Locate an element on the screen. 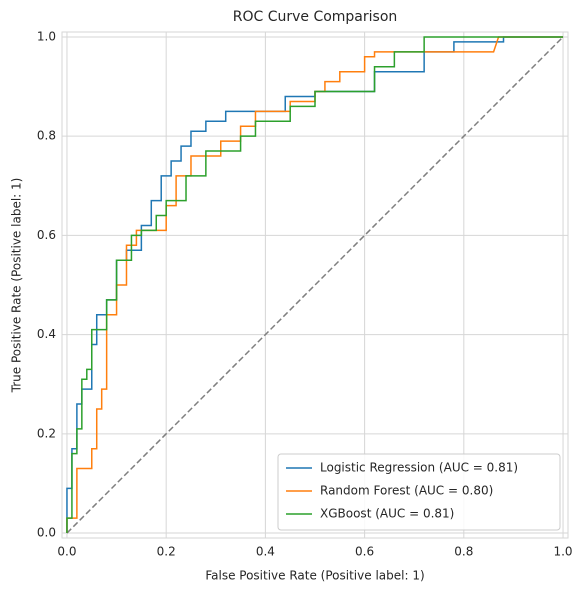 The image size is (581, 590). legend-box is located at coordinates (419, 492).